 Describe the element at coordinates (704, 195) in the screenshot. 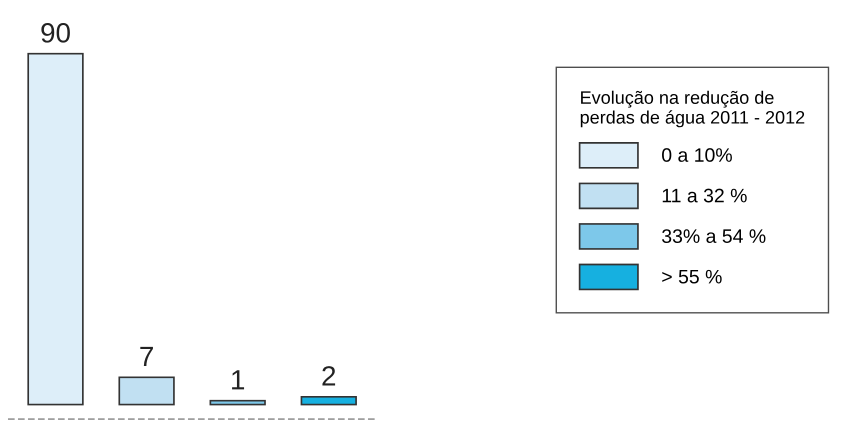

I see `legend-label: 11 a 32 %` at that location.